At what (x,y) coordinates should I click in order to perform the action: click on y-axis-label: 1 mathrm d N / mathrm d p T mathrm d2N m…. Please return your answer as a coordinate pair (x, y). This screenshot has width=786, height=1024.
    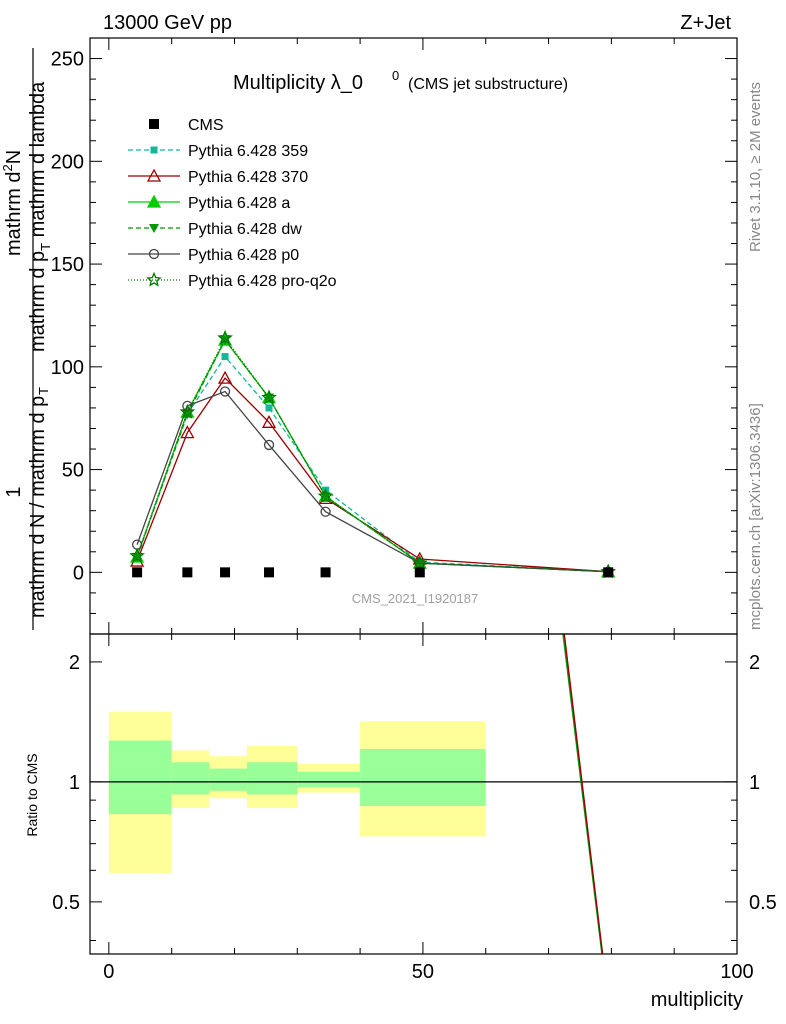
    Looking at the image, I should click on (26, 339).